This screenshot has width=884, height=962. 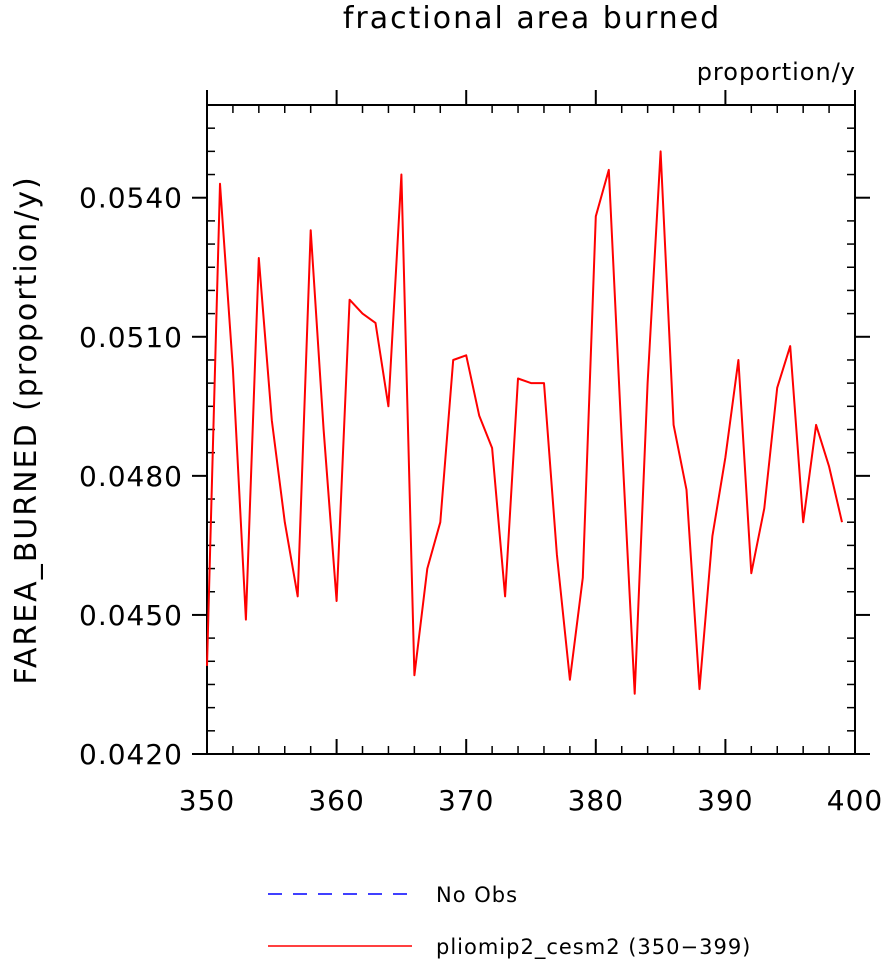 I want to click on y-tick-labels: 0.0420 0.0450 0.0480 0.0510 0.0540, so click(x=131, y=476).